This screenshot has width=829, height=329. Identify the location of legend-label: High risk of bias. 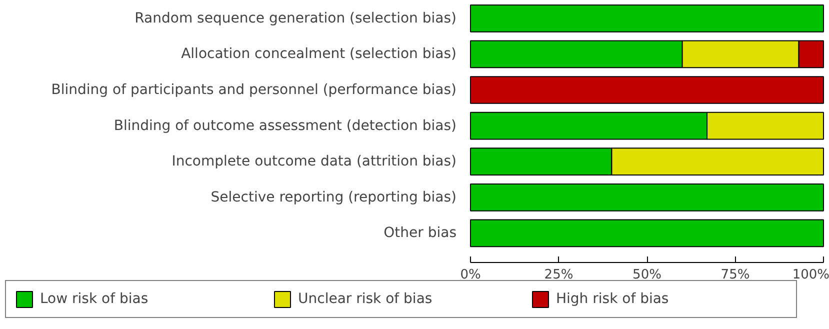
(613, 299).